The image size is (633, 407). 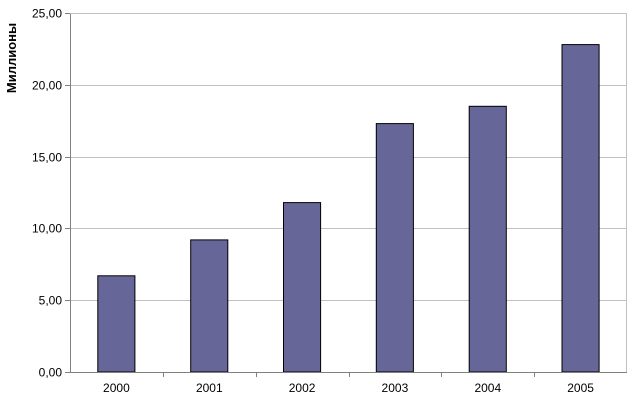 What do you see at coordinates (47, 158) in the screenshot?
I see `y-tick-label: 15,00` at bounding box center [47, 158].